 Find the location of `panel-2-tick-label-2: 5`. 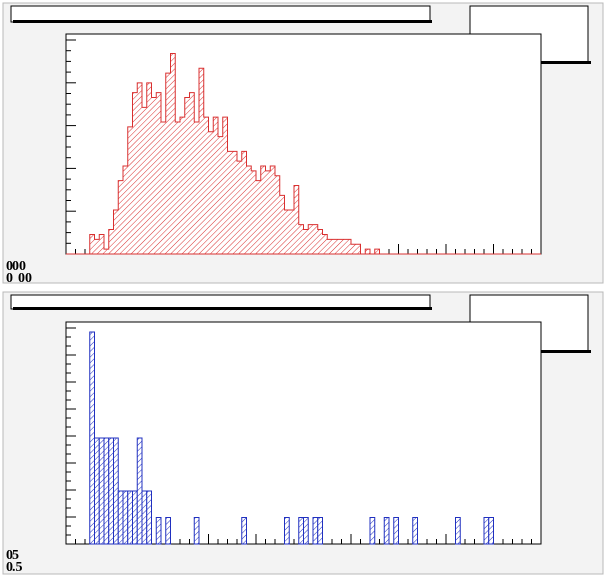

panel-2-tick-label-2: 5 is located at coordinates (15, 555).